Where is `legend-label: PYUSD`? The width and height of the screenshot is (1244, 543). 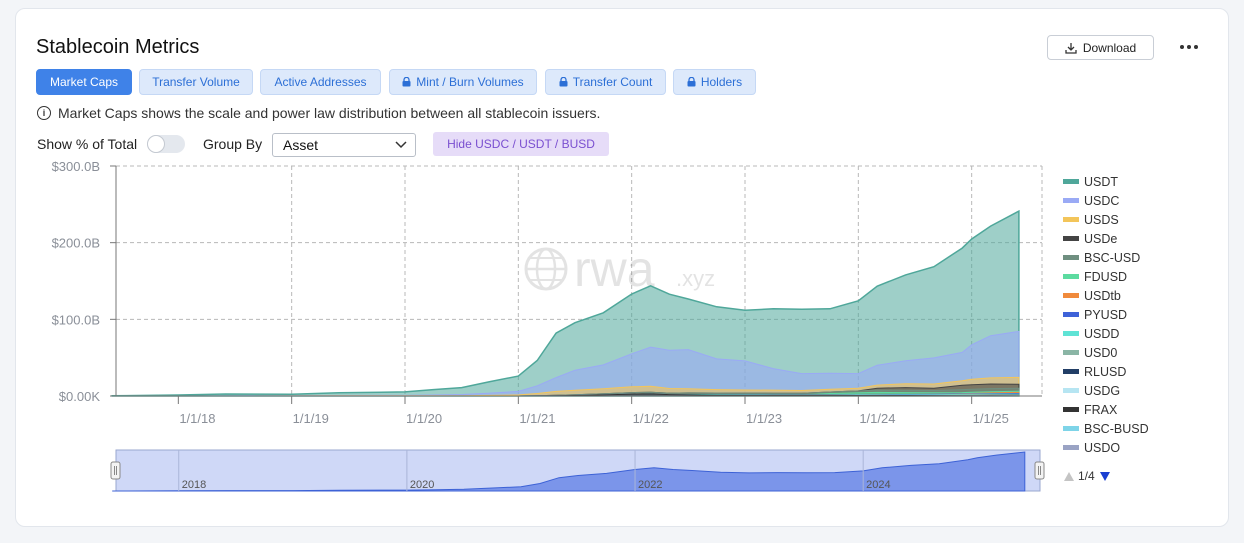
legend-label: PYUSD is located at coordinates (1105, 315).